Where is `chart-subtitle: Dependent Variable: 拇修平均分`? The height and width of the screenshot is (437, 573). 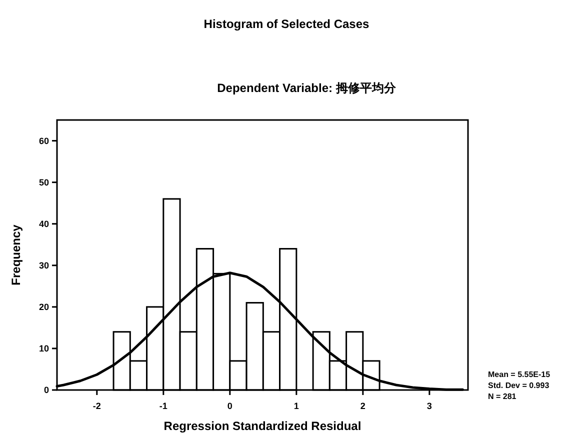
chart-subtitle: Dependent Variable: 拇修平均分 is located at coordinates (307, 88).